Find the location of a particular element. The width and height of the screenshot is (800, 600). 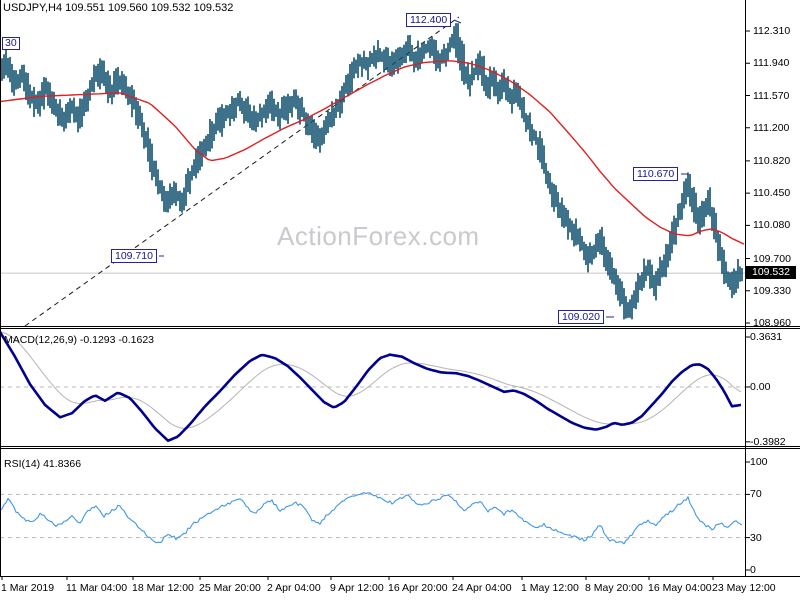

date-axis-label: 16 May 04:00 is located at coordinates (680, 588).